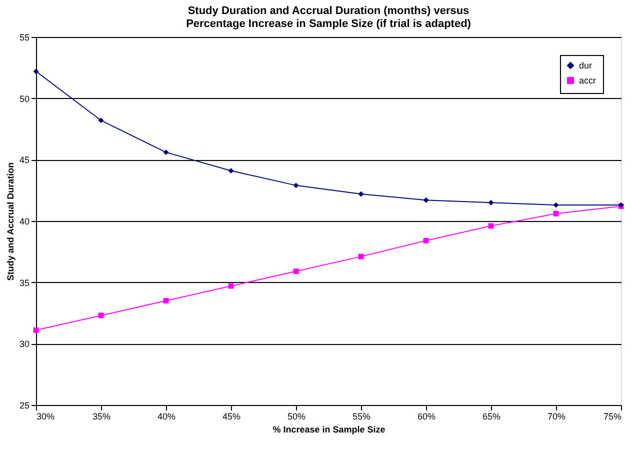 Image resolution: width=635 pixels, height=460 pixels. Describe the element at coordinates (587, 81) in the screenshot. I see `legend-label: accr` at that location.